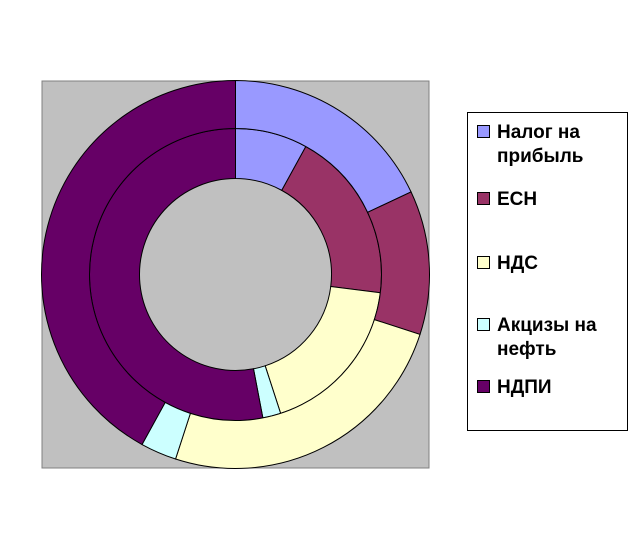 The height and width of the screenshot is (550, 640). I want to click on legend-label: Акцизы на нефть, so click(547, 337).